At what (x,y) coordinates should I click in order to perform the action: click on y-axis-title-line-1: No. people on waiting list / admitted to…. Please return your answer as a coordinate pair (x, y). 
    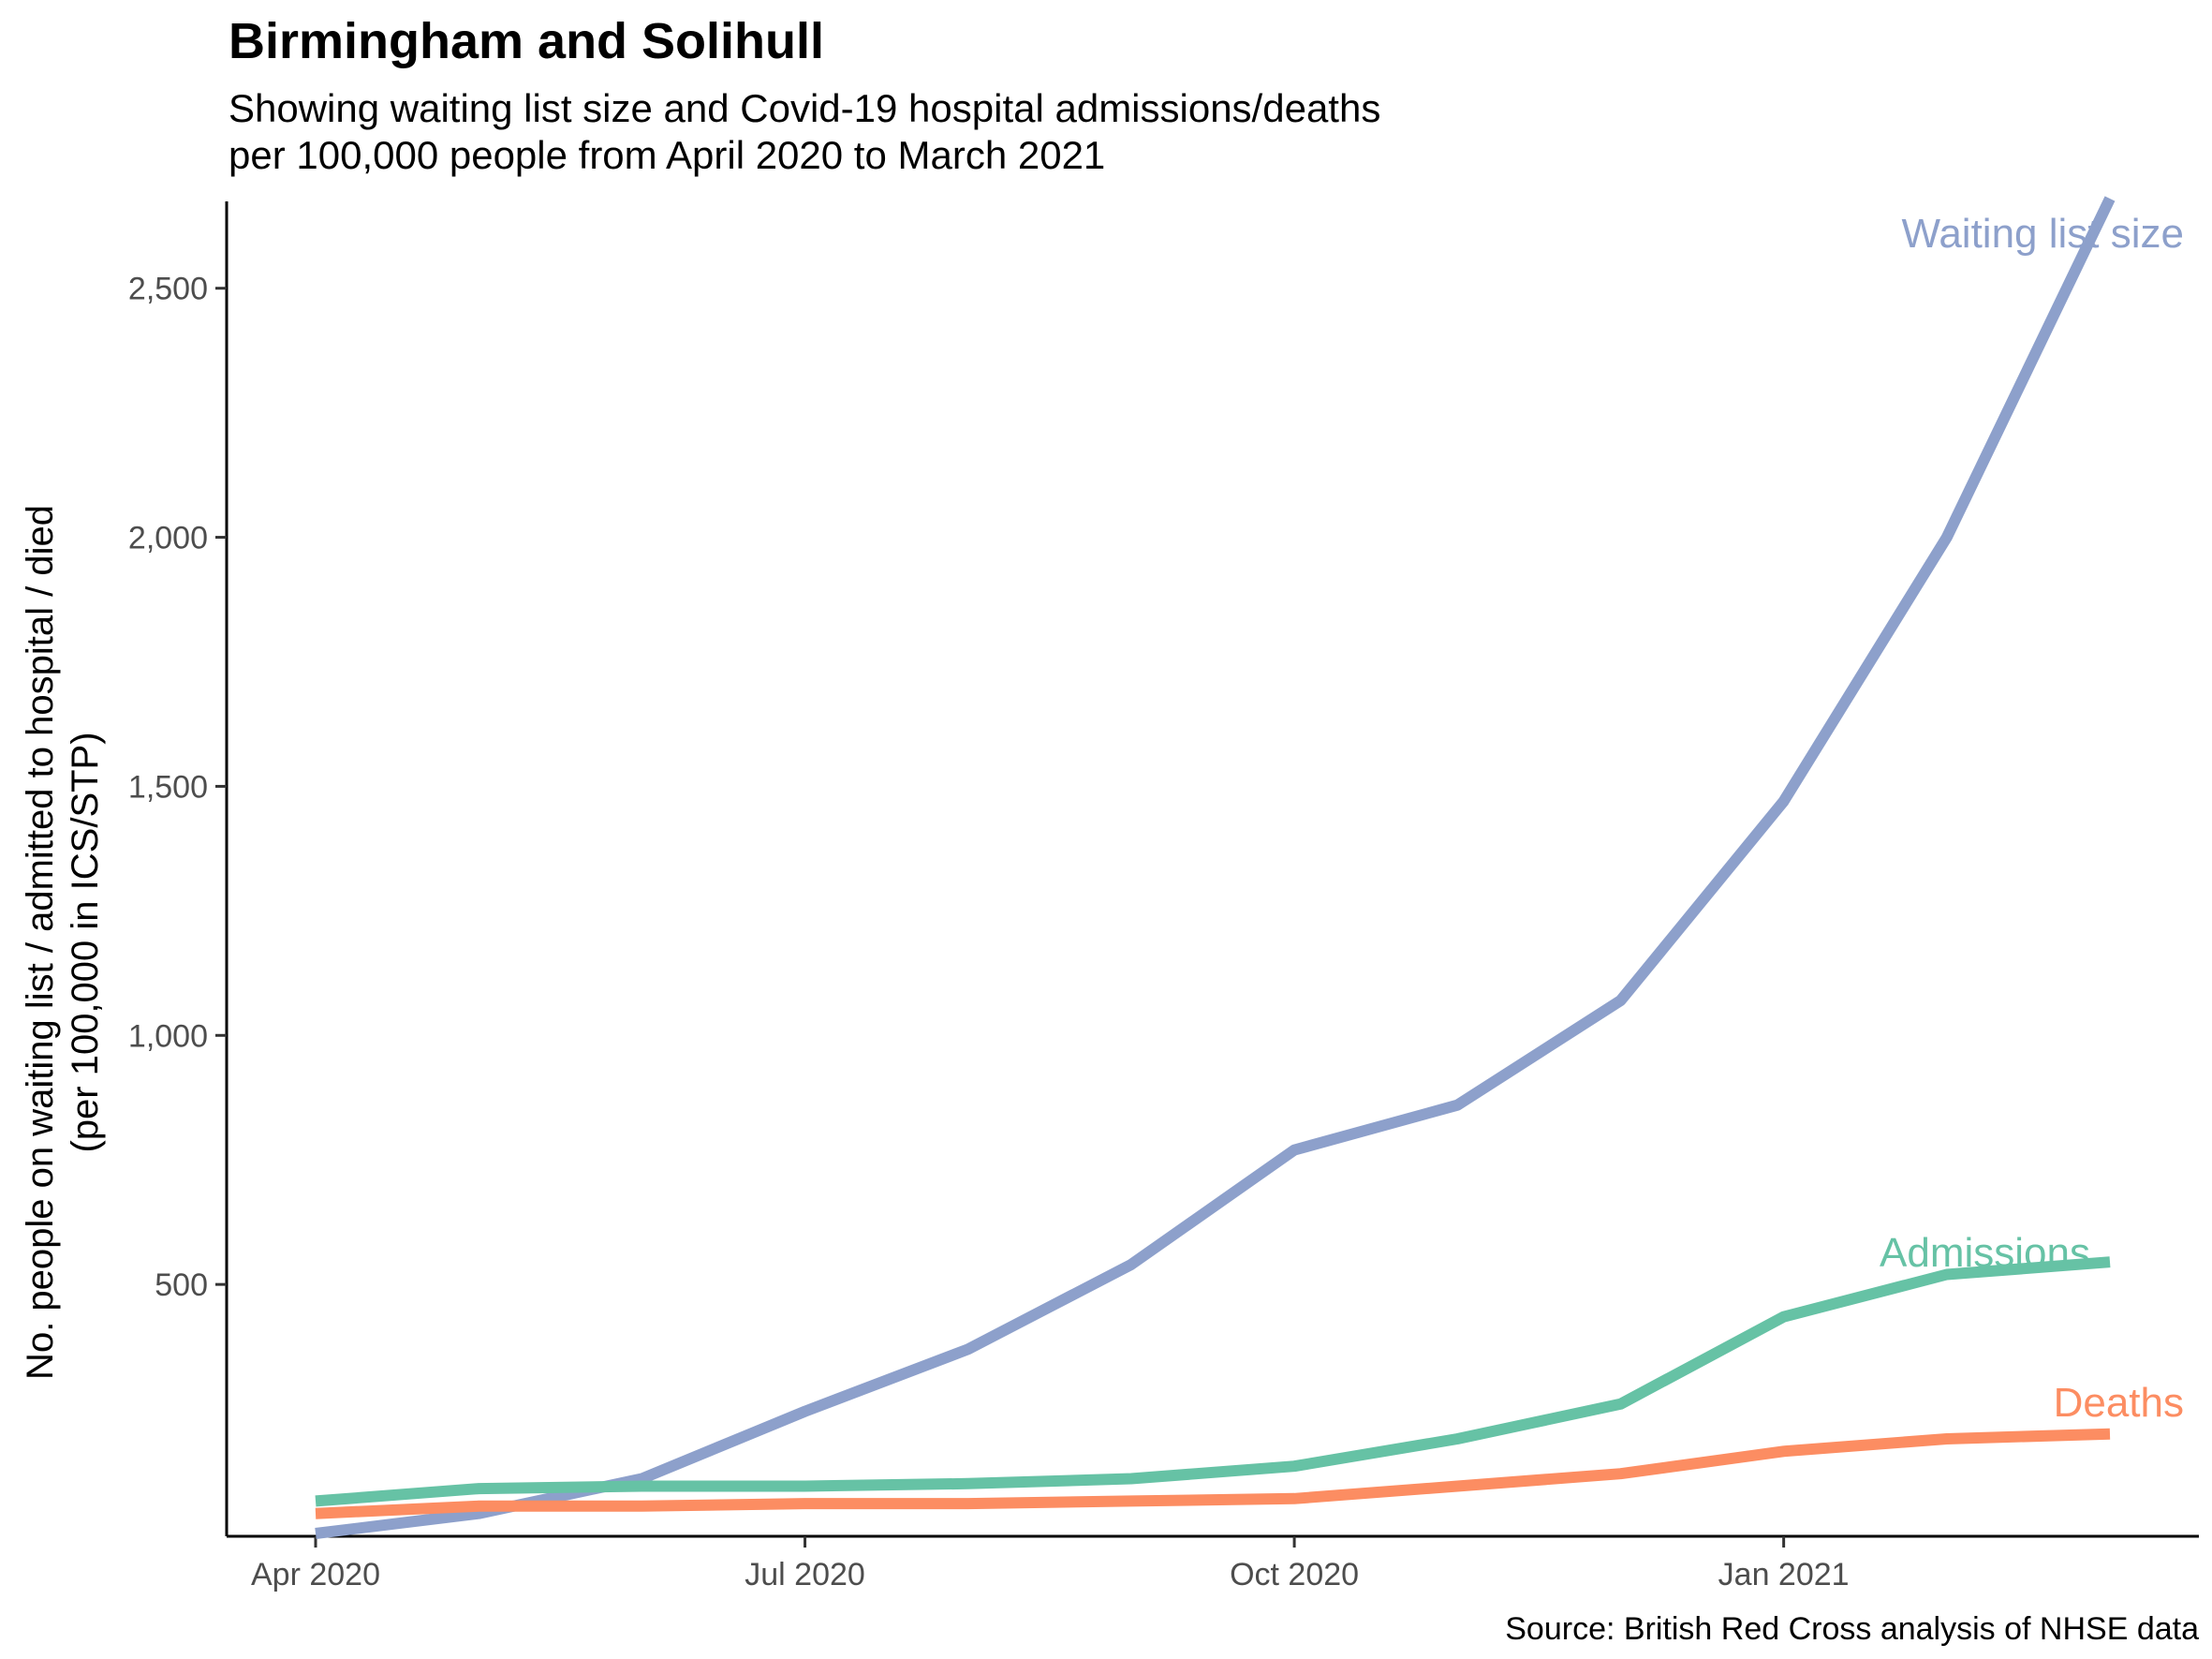
    Looking at the image, I should click on (41, 943).